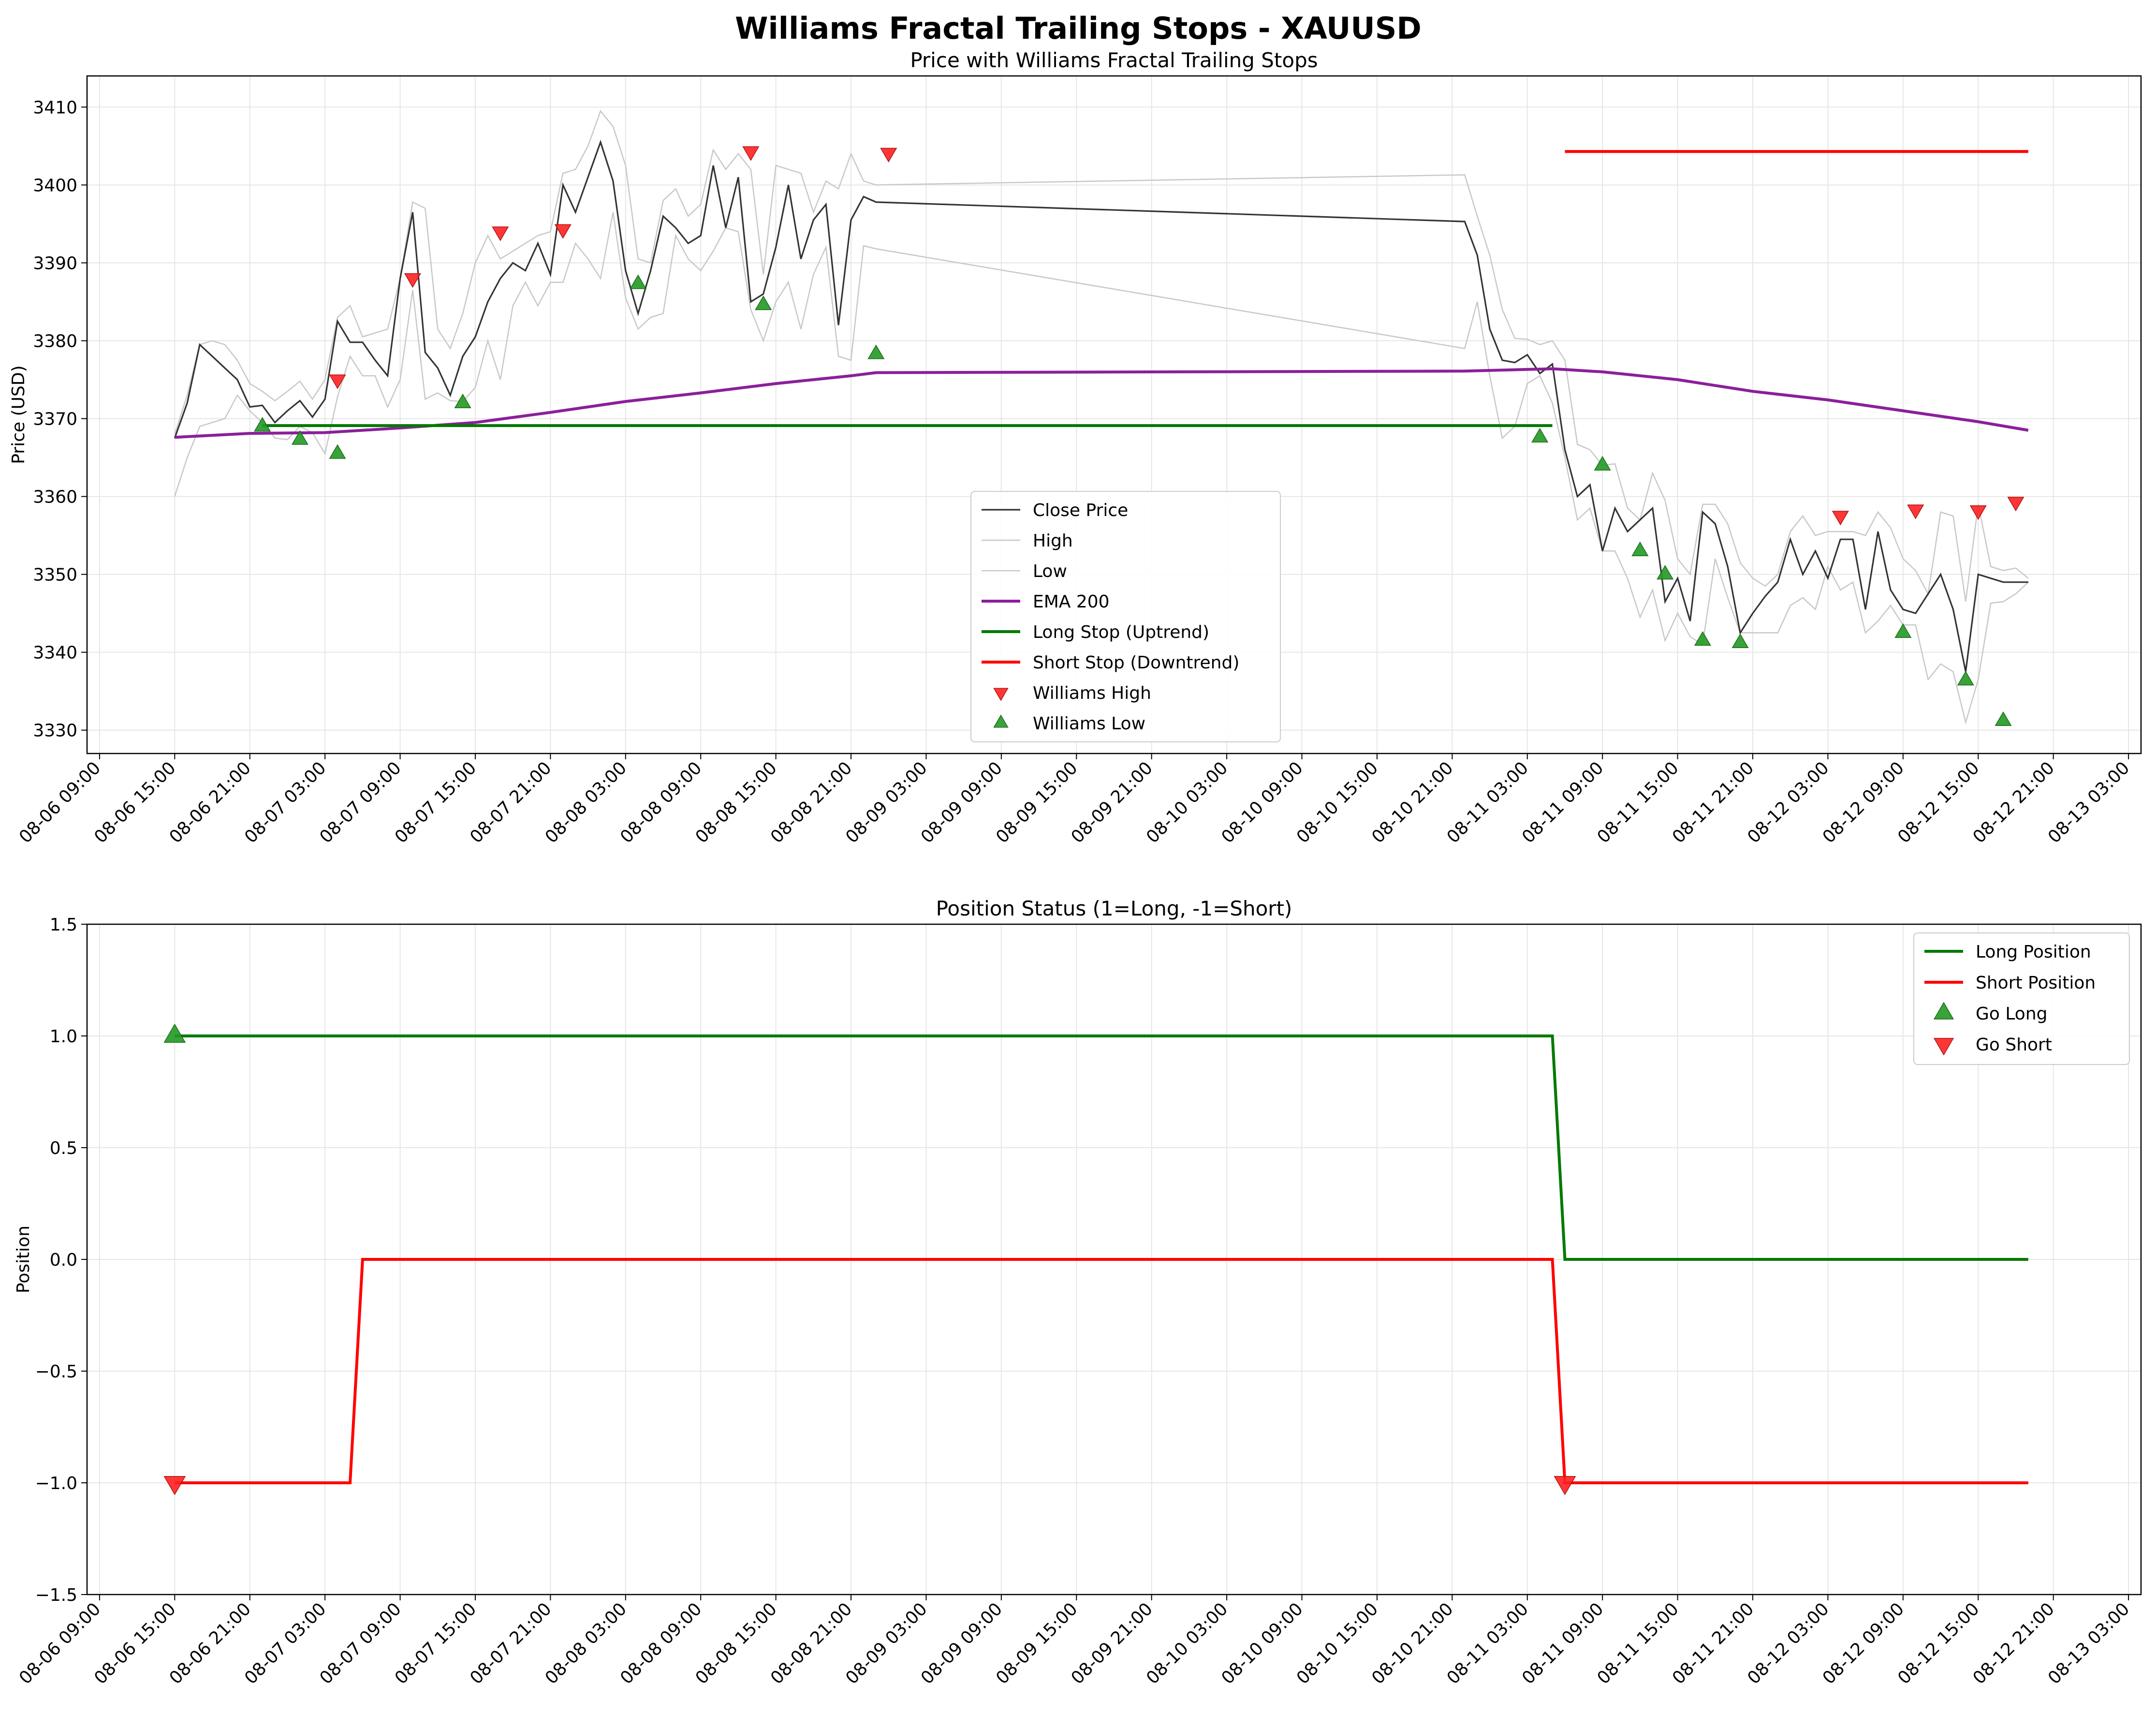  Describe the element at coordinates (24, 1260) in the screenshot. I see `y-axis-label: Position` at that location.